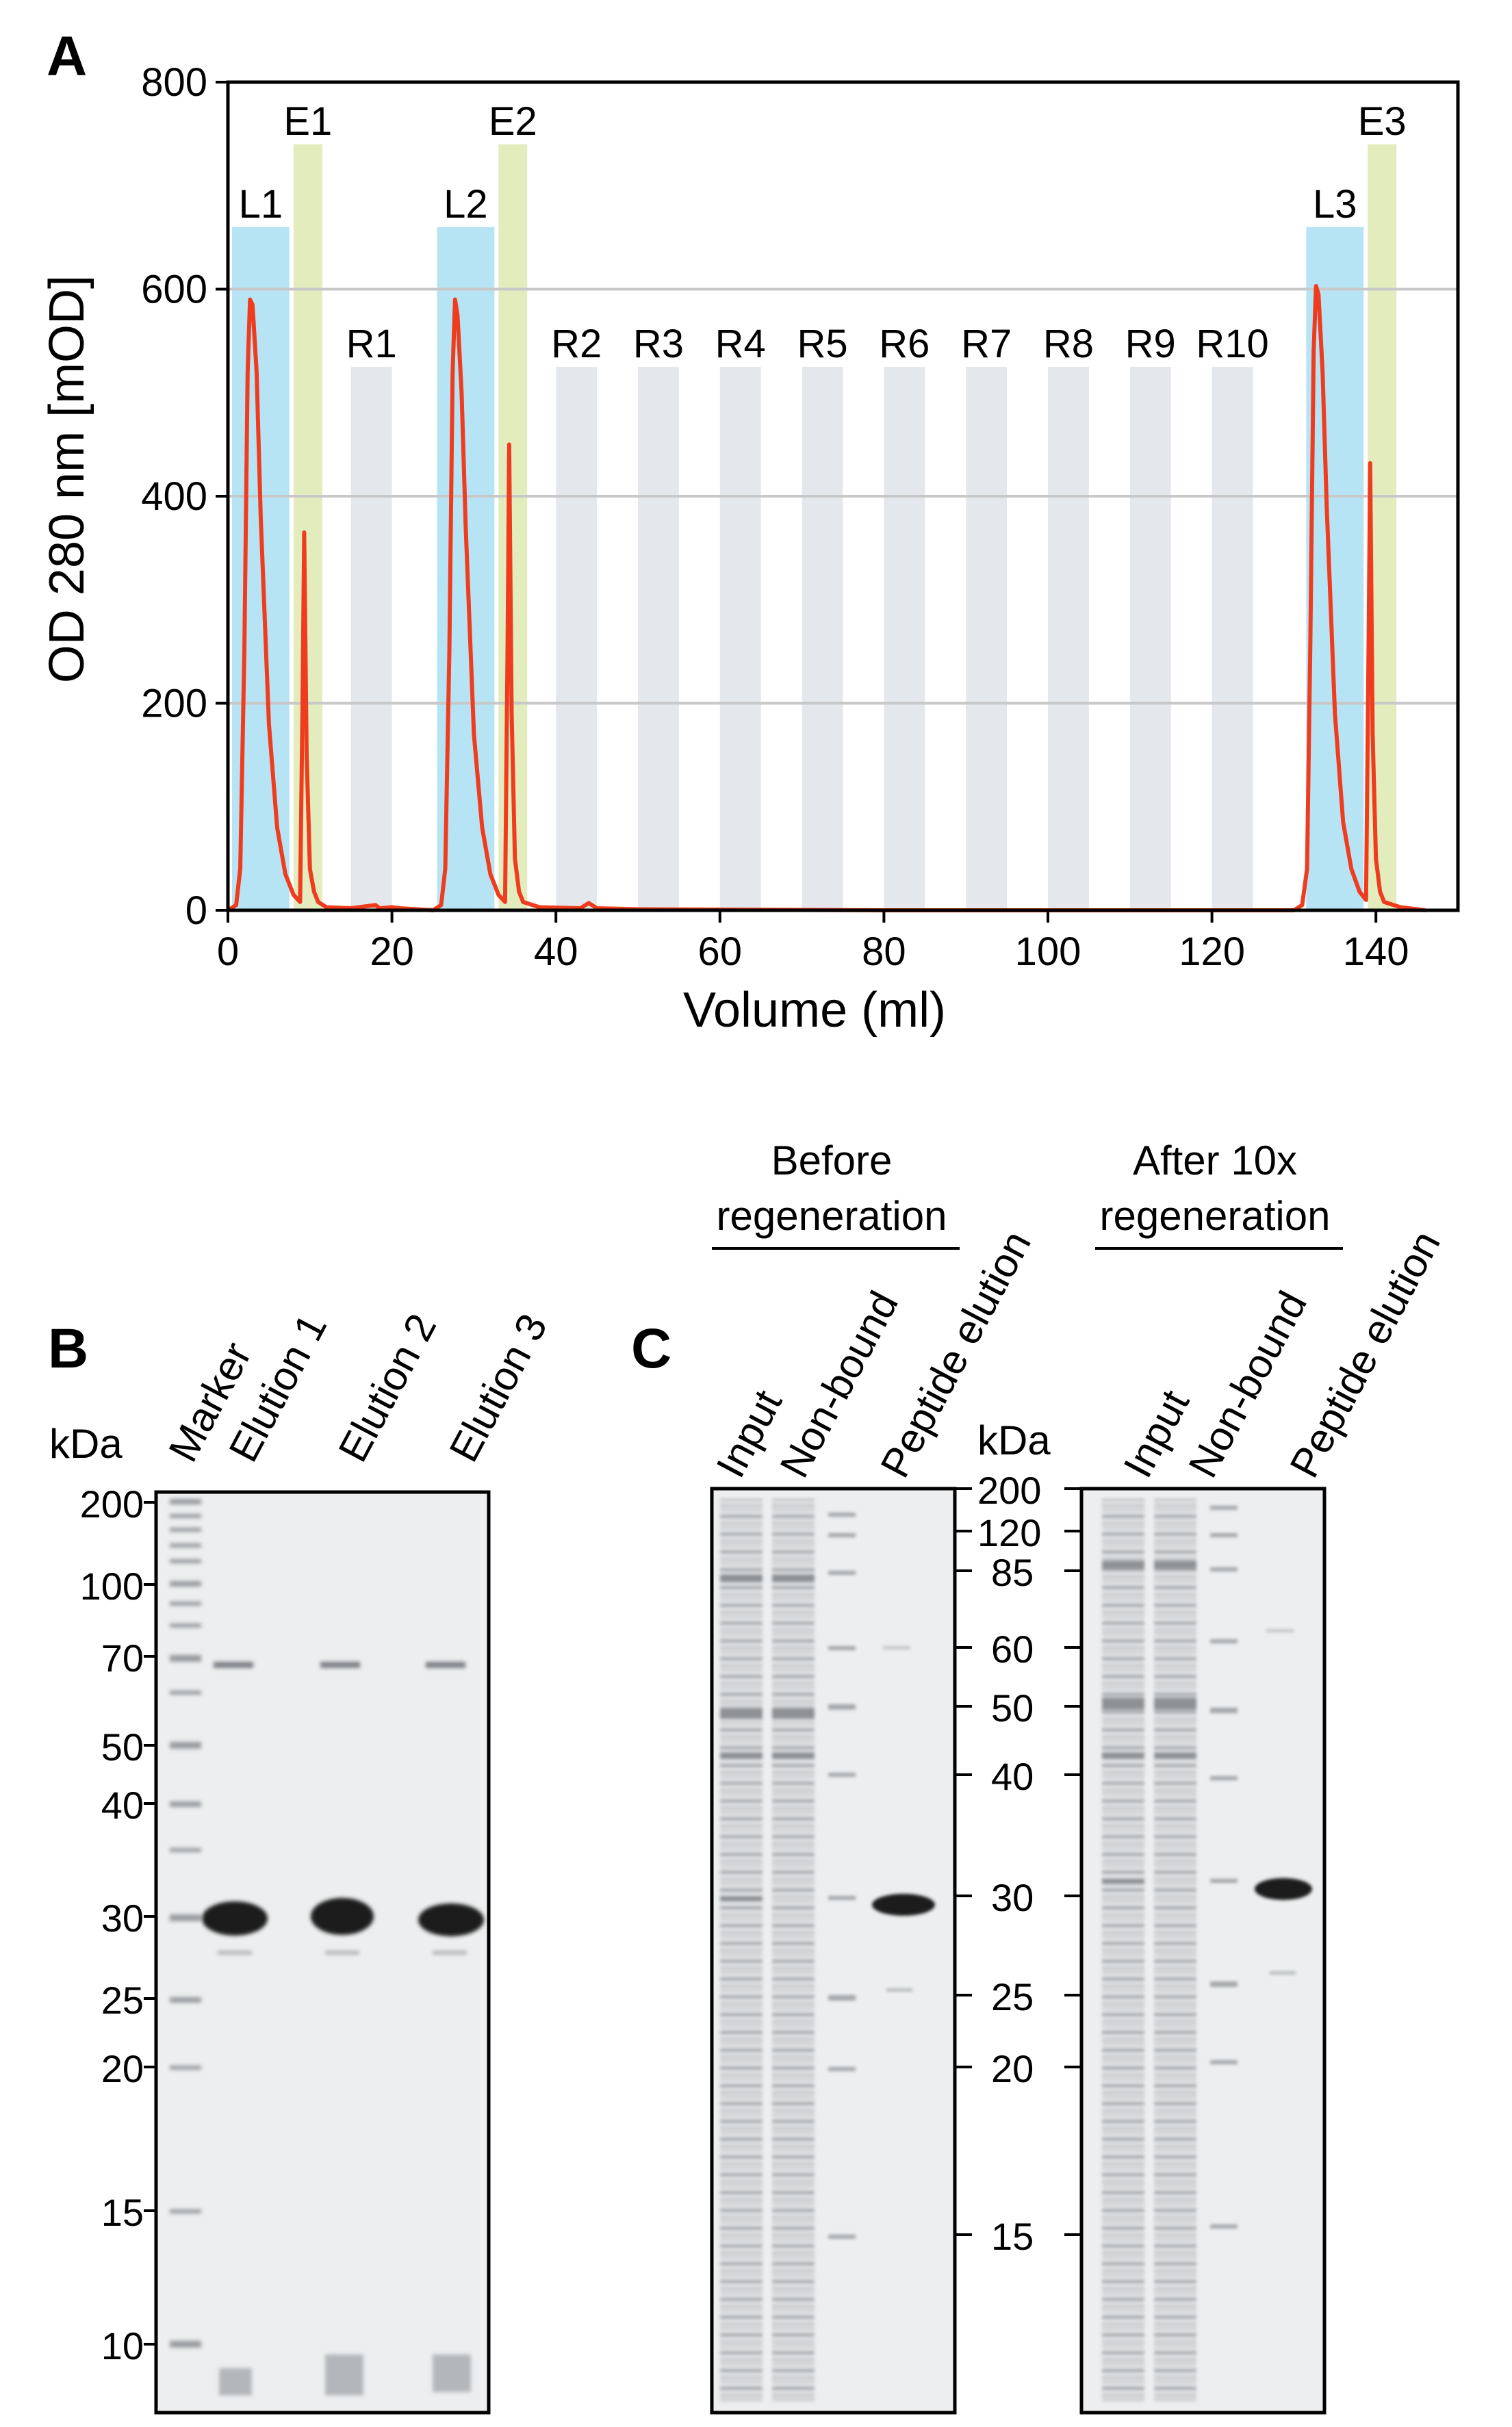 The image size is (1512, 2427). What do you see at coordinates (576, 344) in the screenshot?
I see `region-label-r2: R2` at bounding box center [576, 344].